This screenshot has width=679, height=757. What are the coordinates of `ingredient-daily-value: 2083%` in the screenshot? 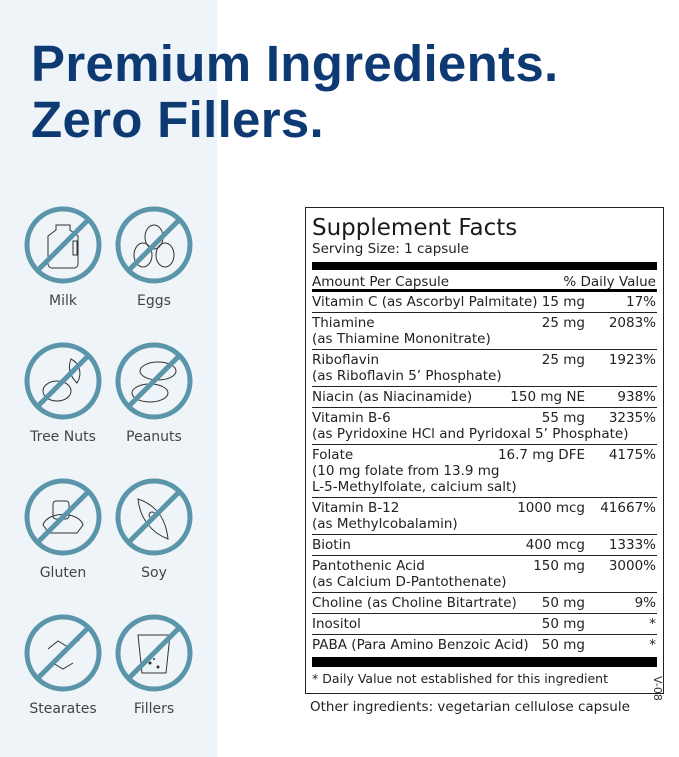 It's located at (632, 323).